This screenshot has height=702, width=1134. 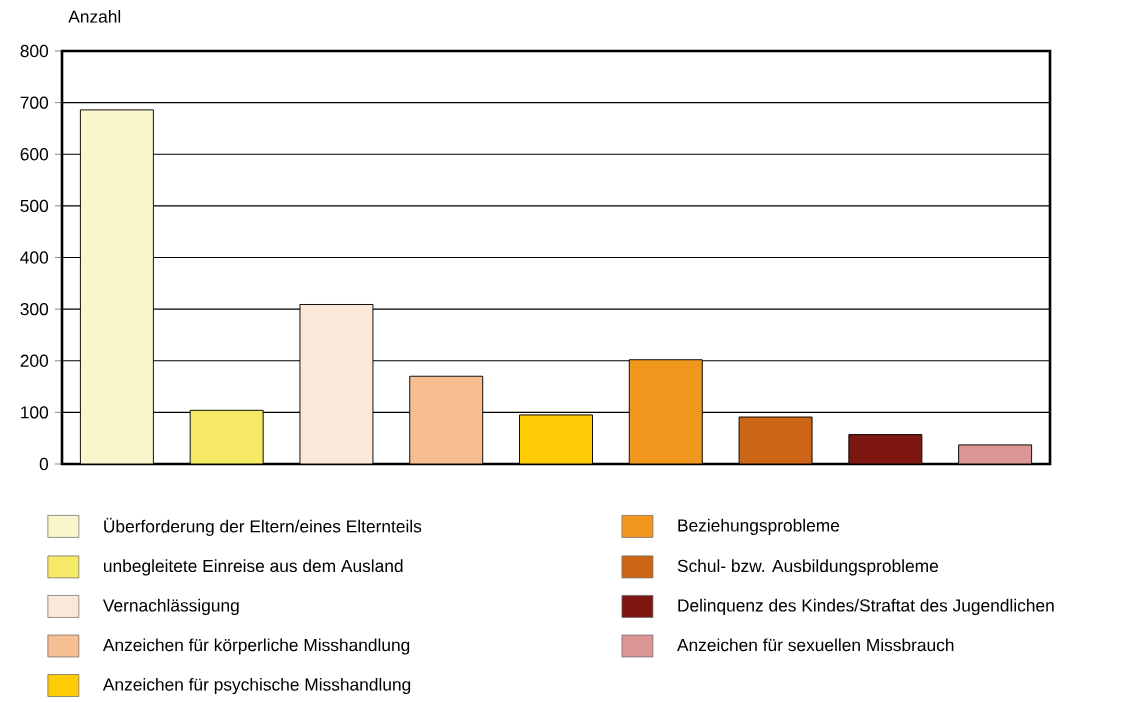 What do you see at coordinates (35, 412) in the screenshot?
I see `y-tick-label: 100` at bounding box center [35, 412].